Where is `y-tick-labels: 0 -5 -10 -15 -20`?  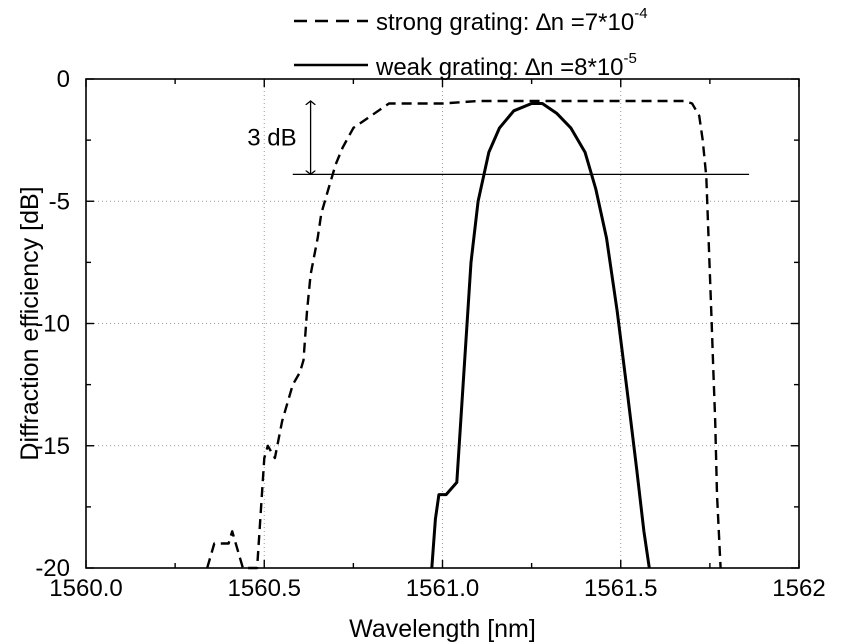 y-tick-labels: 0 -5 -10 -15 -20 is located at coordinates (52, 324).